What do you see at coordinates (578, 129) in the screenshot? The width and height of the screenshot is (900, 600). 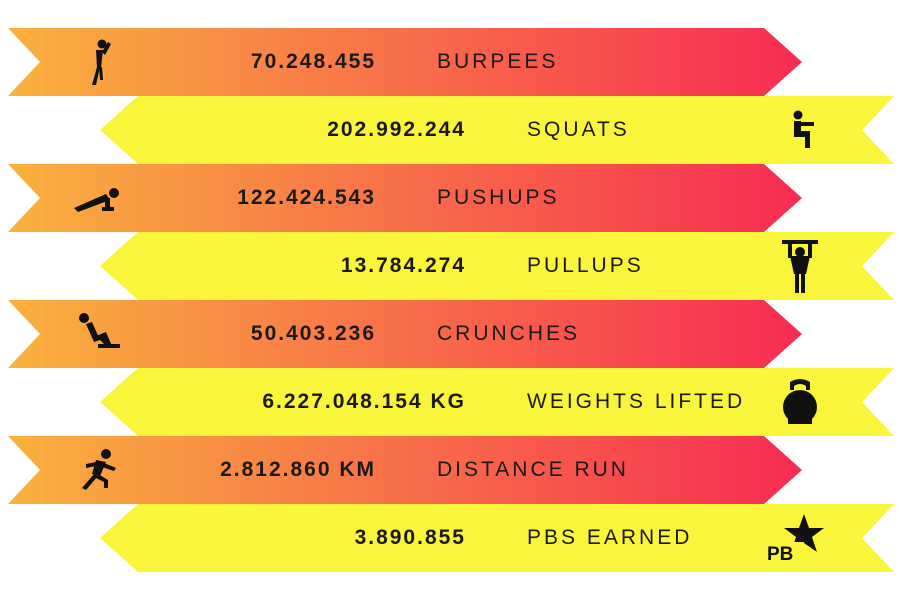 I see `squats-label: SQUATS` at bounding box center [578, 129].